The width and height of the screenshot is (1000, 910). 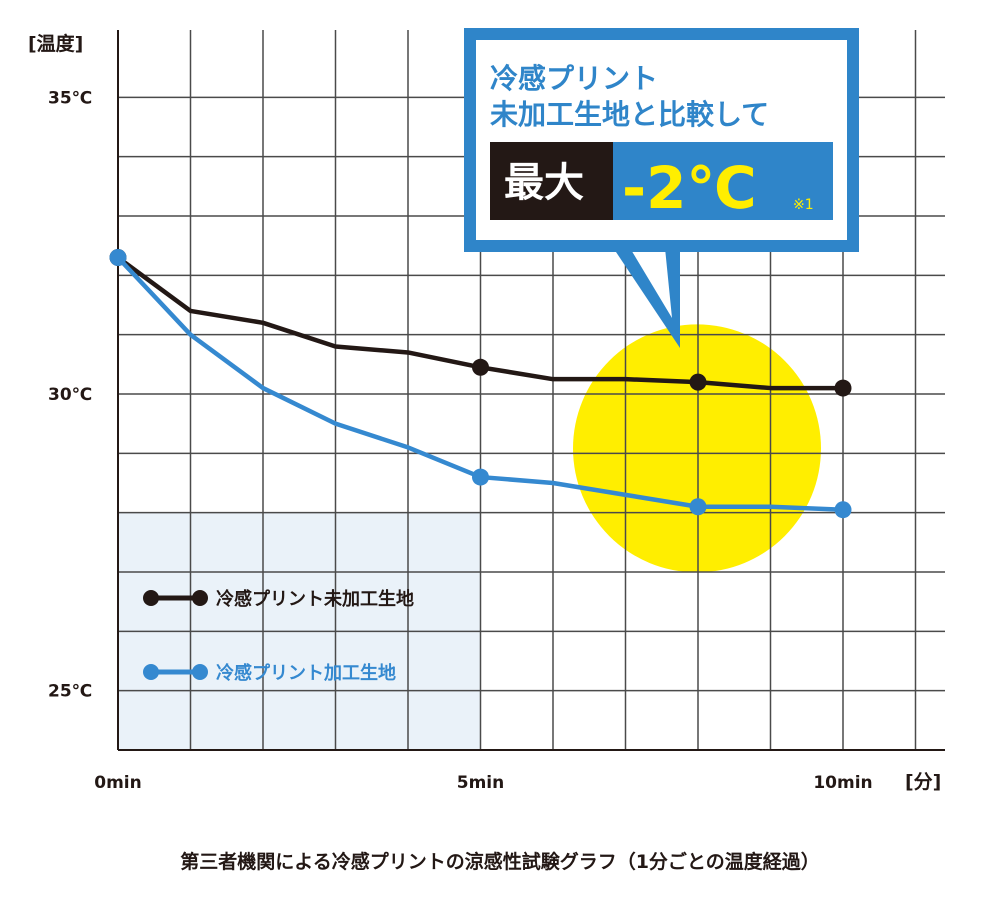 I want to click on y-tick-labels: 35℃ 30℃ 25℃, so click(x=70, y=394).